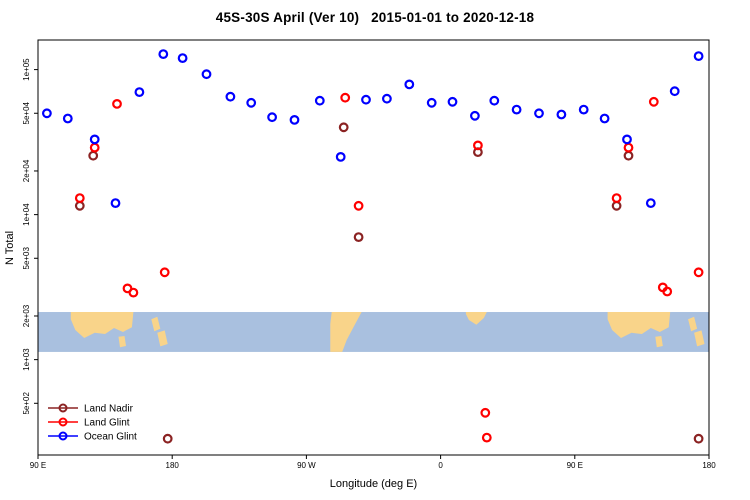  Describe the element at coordinates (440, 465) in the screenshot. I see `x-tick-label: 0` at that location.